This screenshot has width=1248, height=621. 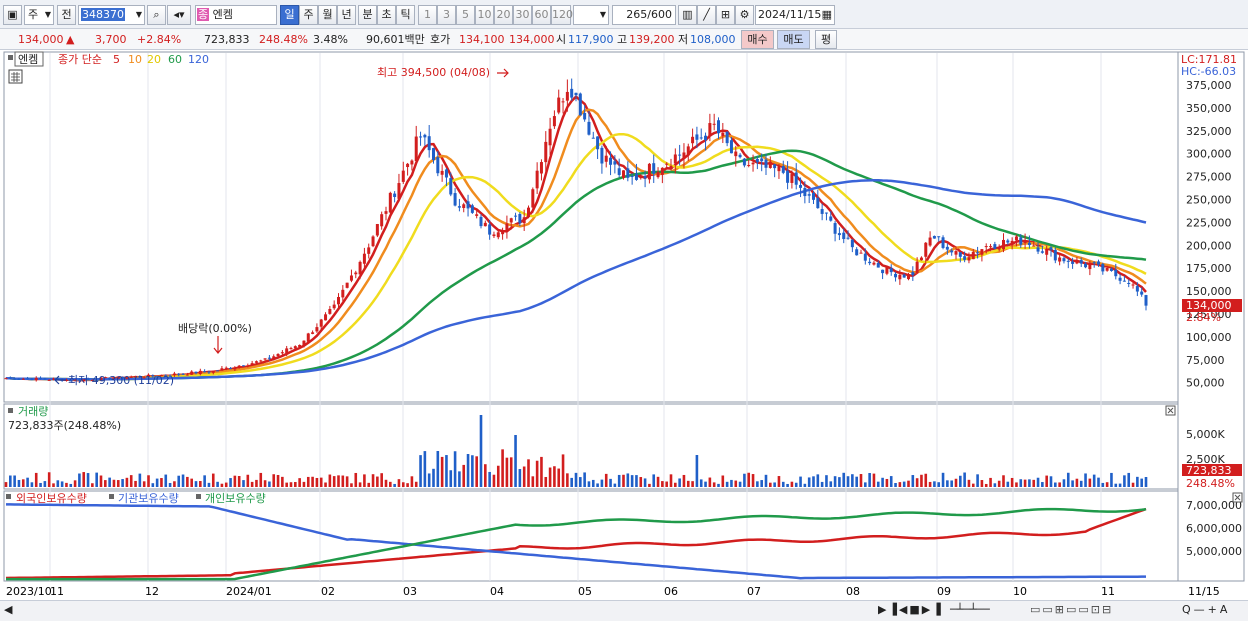 What do you see at coordinates (591, 15) in the screenshot?
I see `custom-period-select: ▼` at bounding box center [591, 15].